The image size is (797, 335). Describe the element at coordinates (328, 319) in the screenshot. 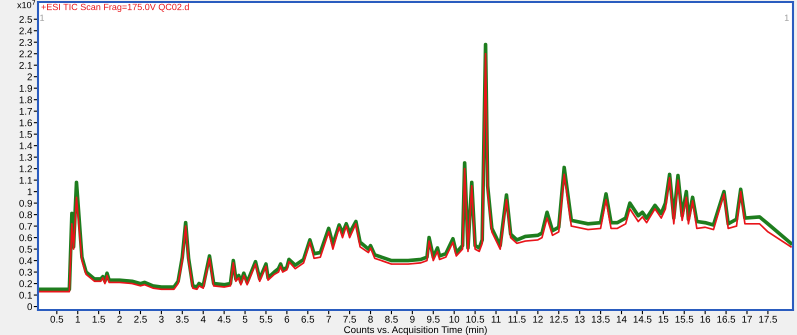

I see `x-tick-label: 7` at that location.